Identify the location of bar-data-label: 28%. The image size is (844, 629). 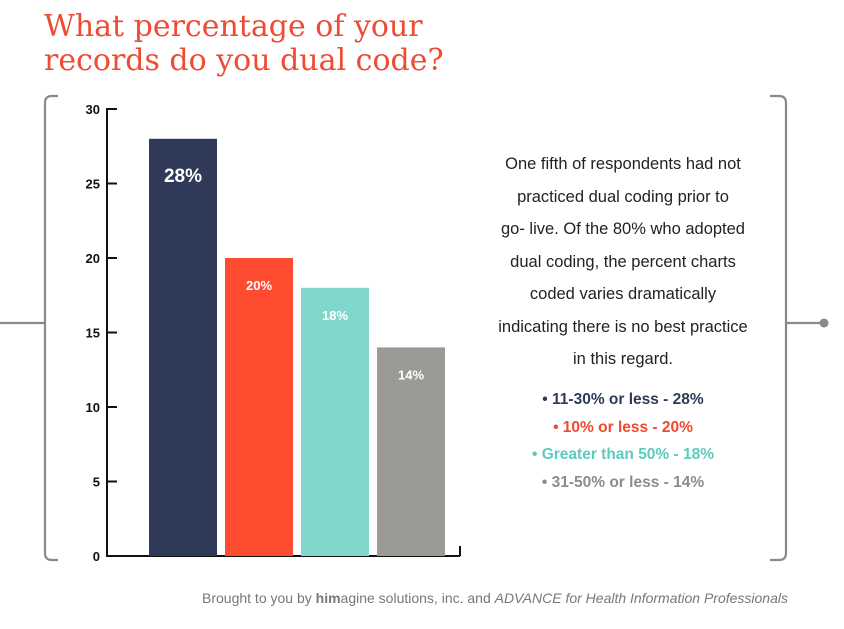
(183, 176).